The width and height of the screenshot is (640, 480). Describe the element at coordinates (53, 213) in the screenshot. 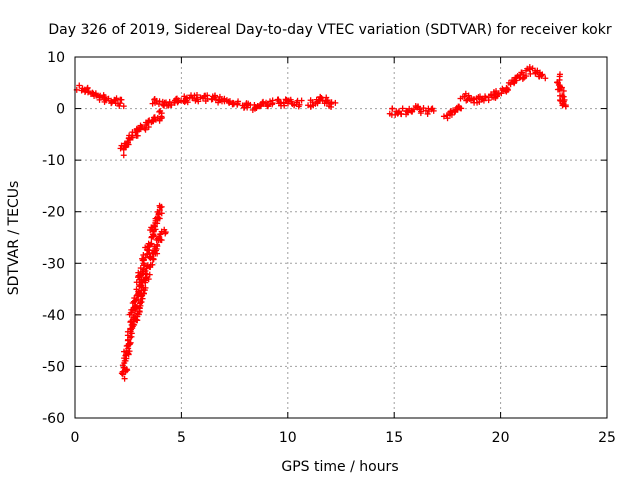

I see `y-tick-label: -20` at that location.